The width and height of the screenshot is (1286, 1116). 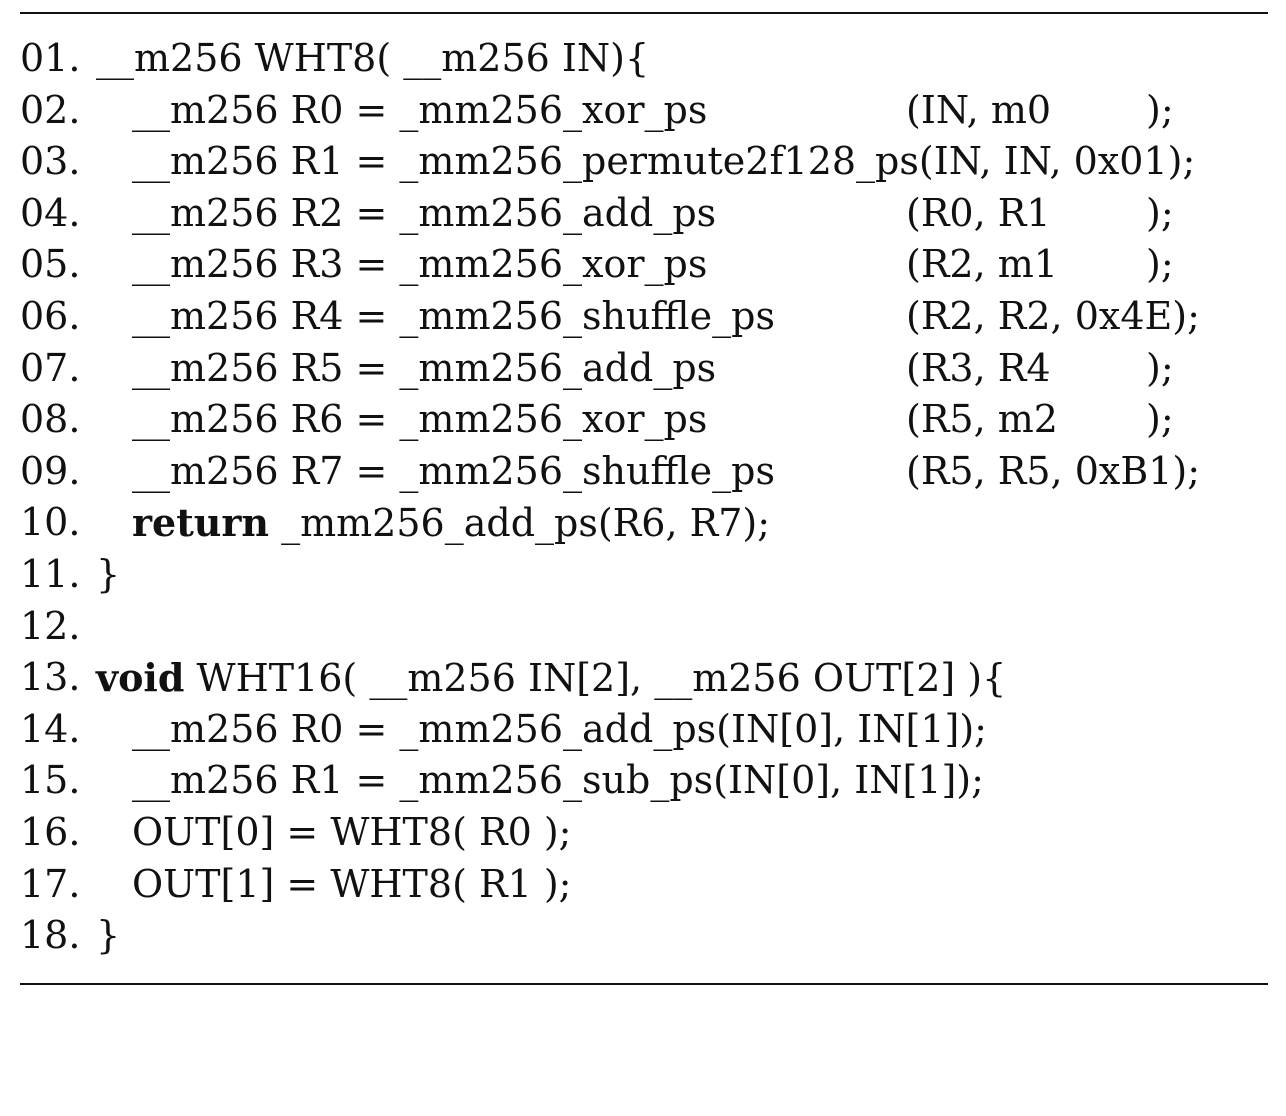 I want to click on code-line: 08. __m256 R6 = _mm256_xor_ps (R5, m2 );, so click(x=644, y=420).